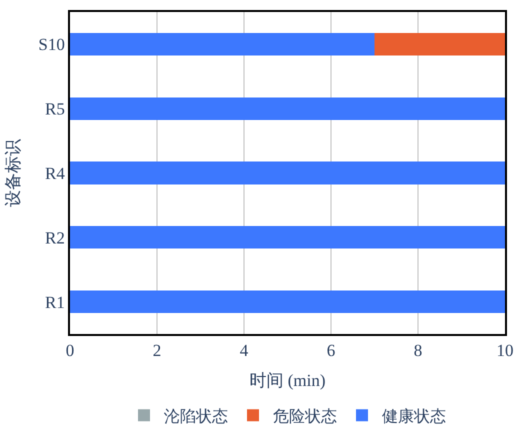 This screenshot has height=443, width=524. Describe the element at coordinates (196, 417) in the screenshot. I see `legend-label: 沦陷状态` at that location.